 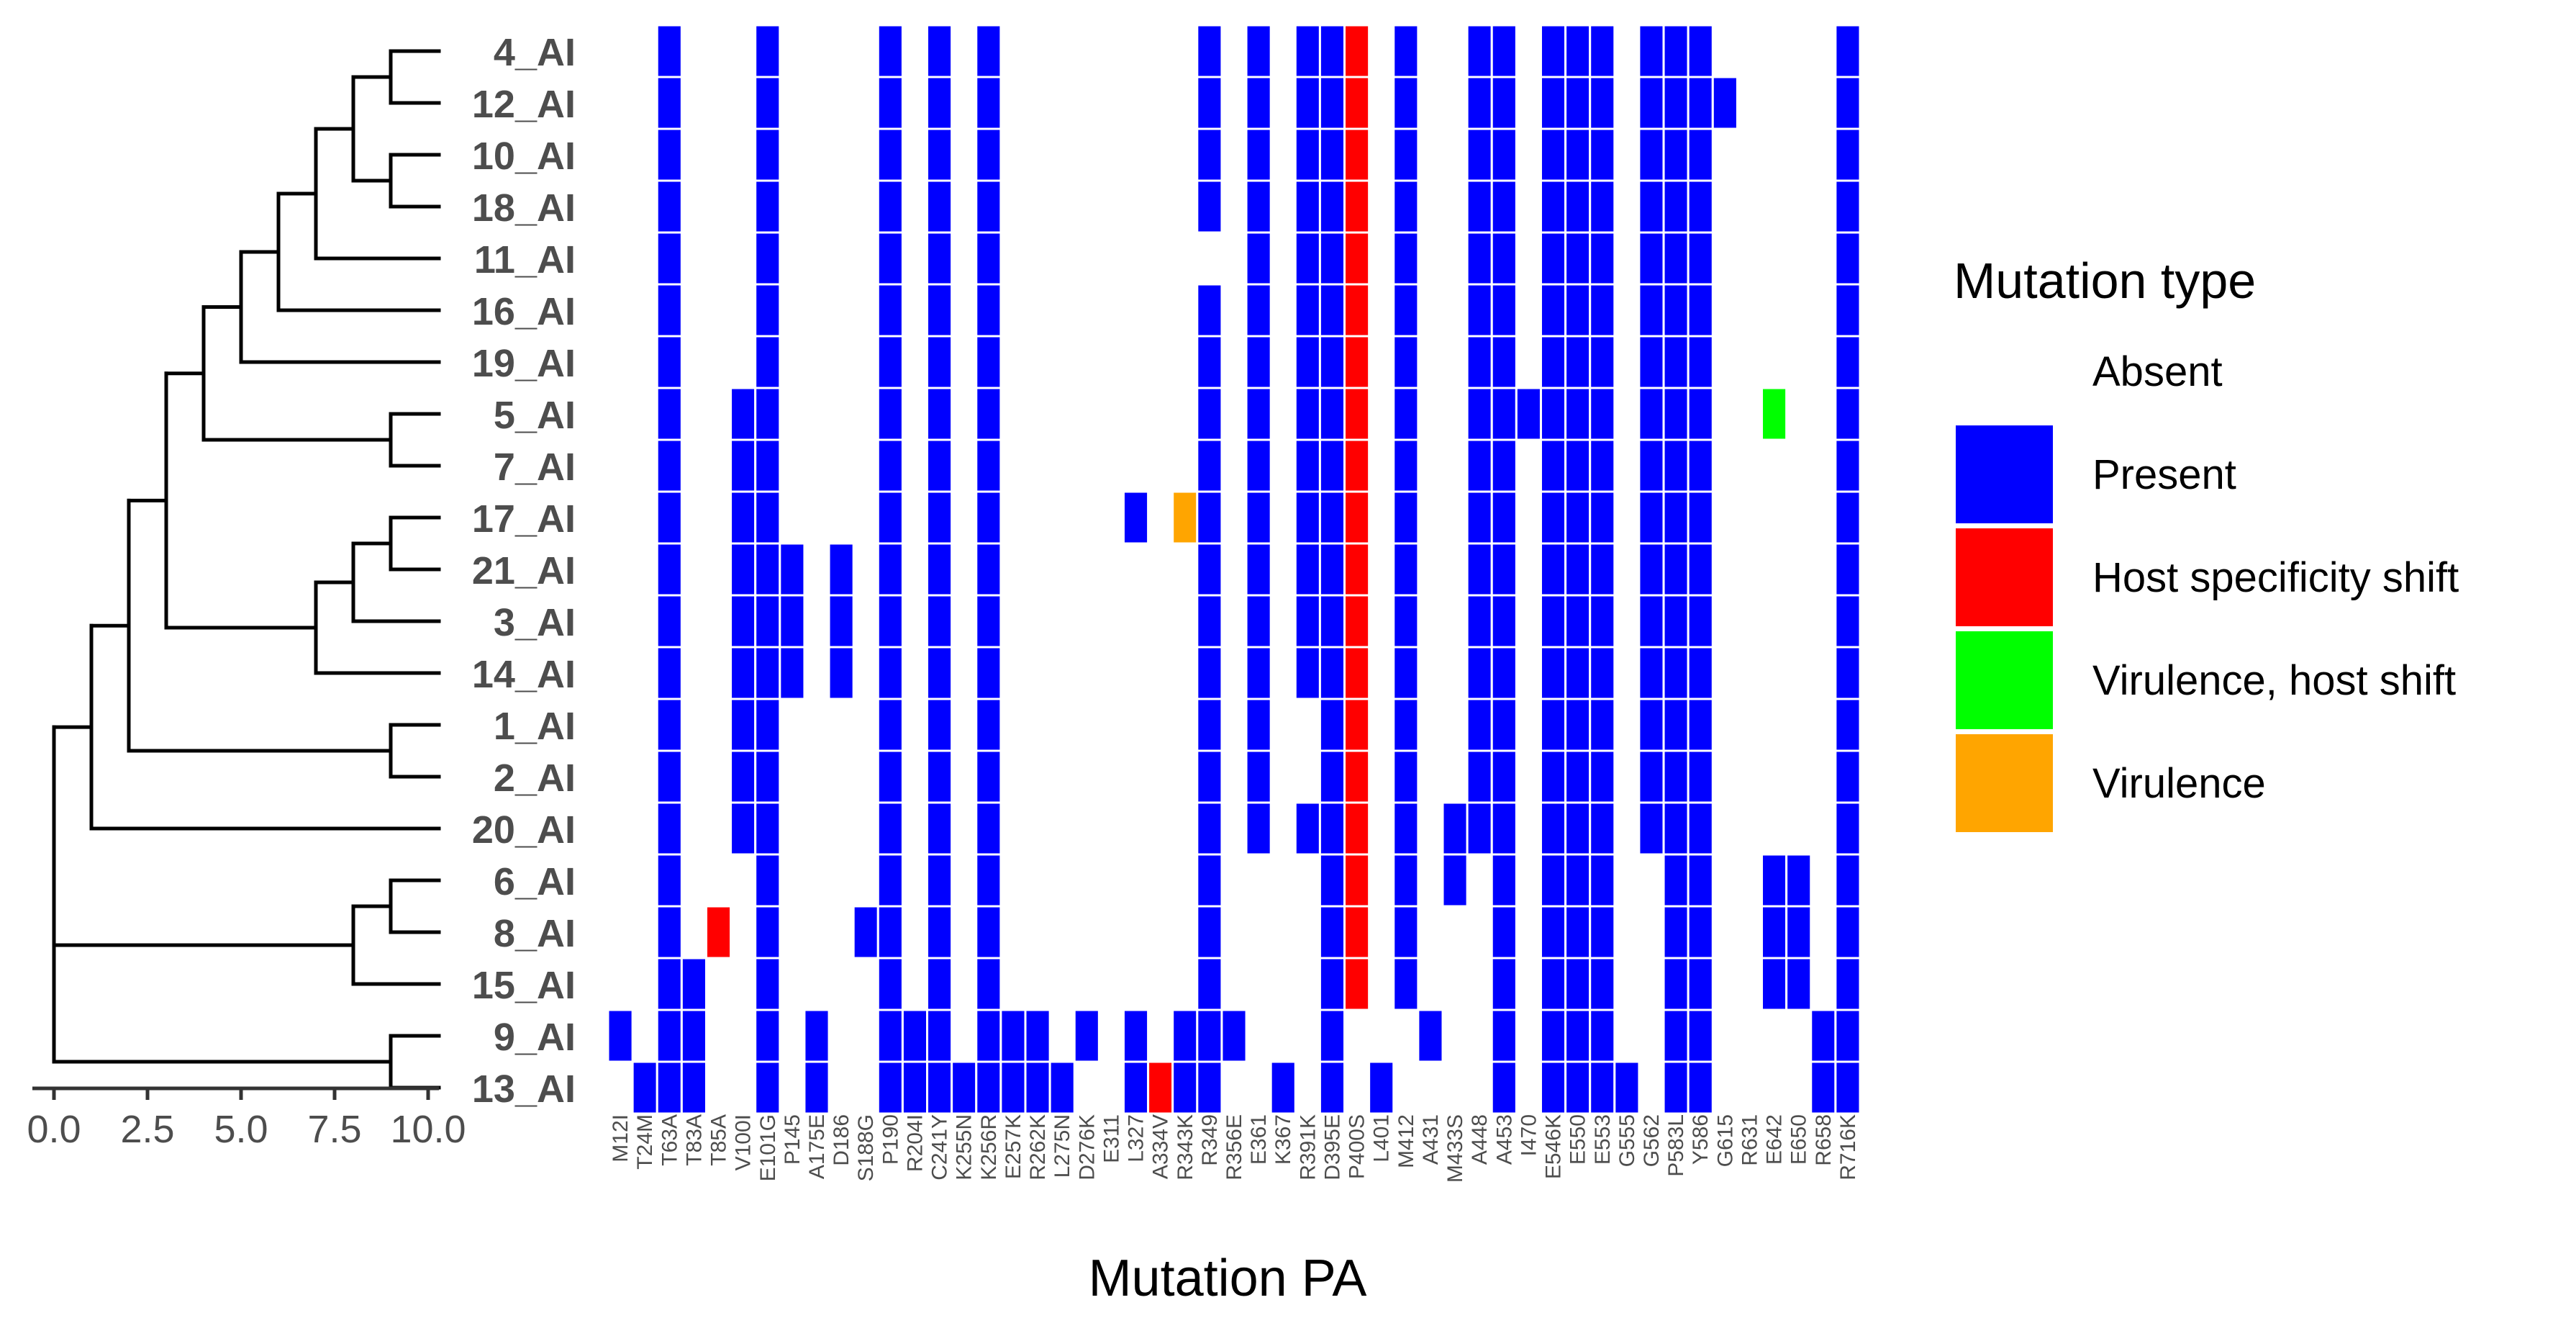 I want to click on column-label: L275N, so click(x=1062, y=1146).